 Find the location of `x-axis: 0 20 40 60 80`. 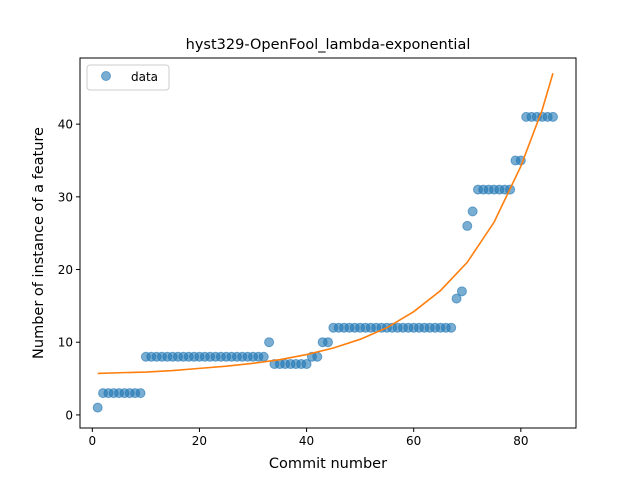

x-axis: 0 20 40 60 80 is located at coordinates (308, 438).